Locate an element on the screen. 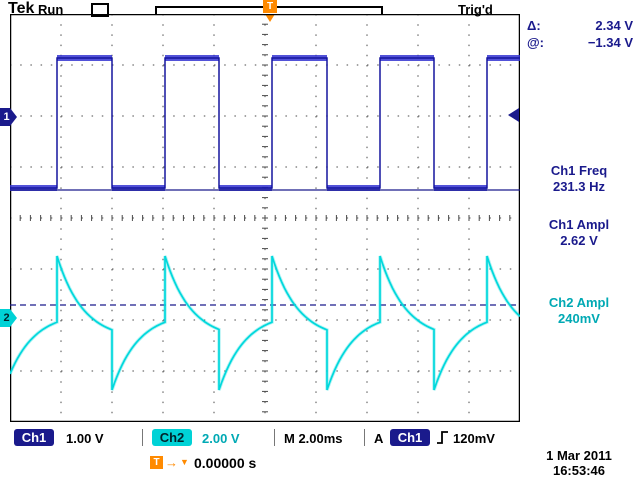 This screenshot has width=640, height=480. trigger-status: Trig'd is located at coordinates (475, 9).